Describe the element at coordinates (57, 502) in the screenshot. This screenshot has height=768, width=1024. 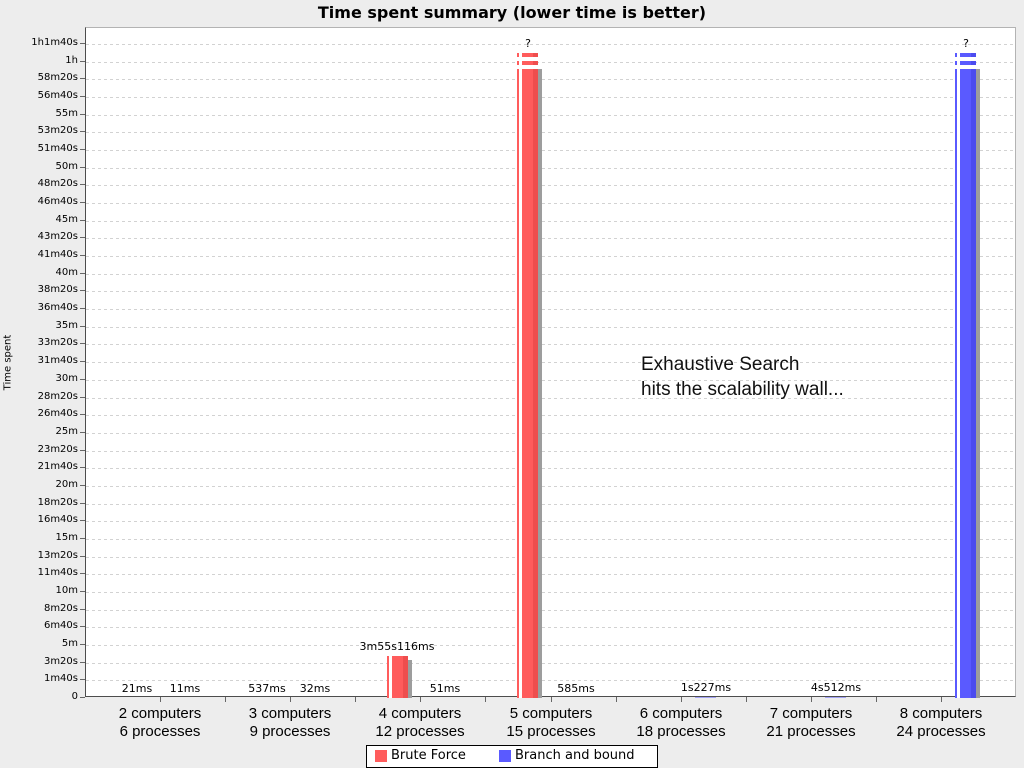
I see `y-tick-label: 18m20s` at that location.